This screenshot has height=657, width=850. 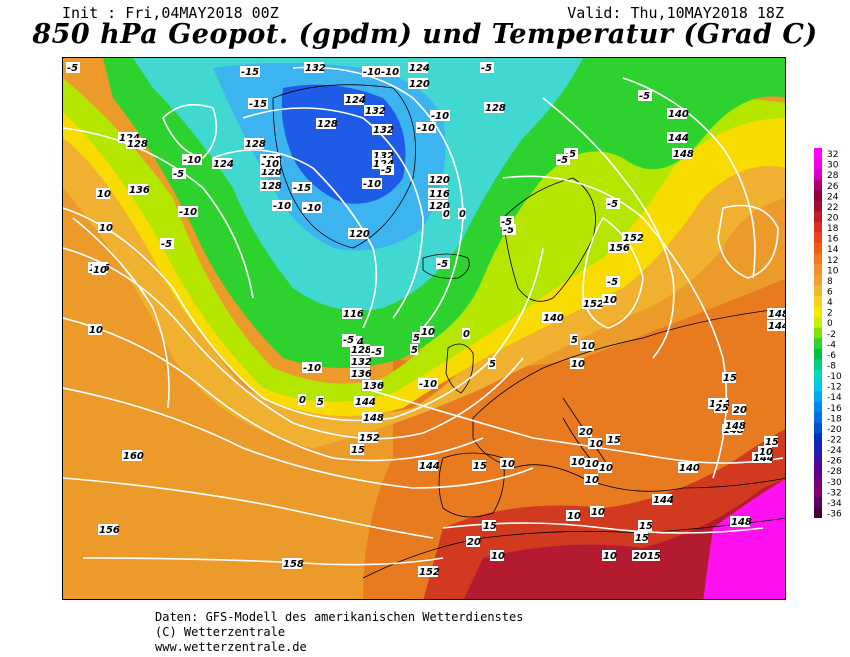 I want to click on colorbar-label: 30, so click(x=833, y=166).